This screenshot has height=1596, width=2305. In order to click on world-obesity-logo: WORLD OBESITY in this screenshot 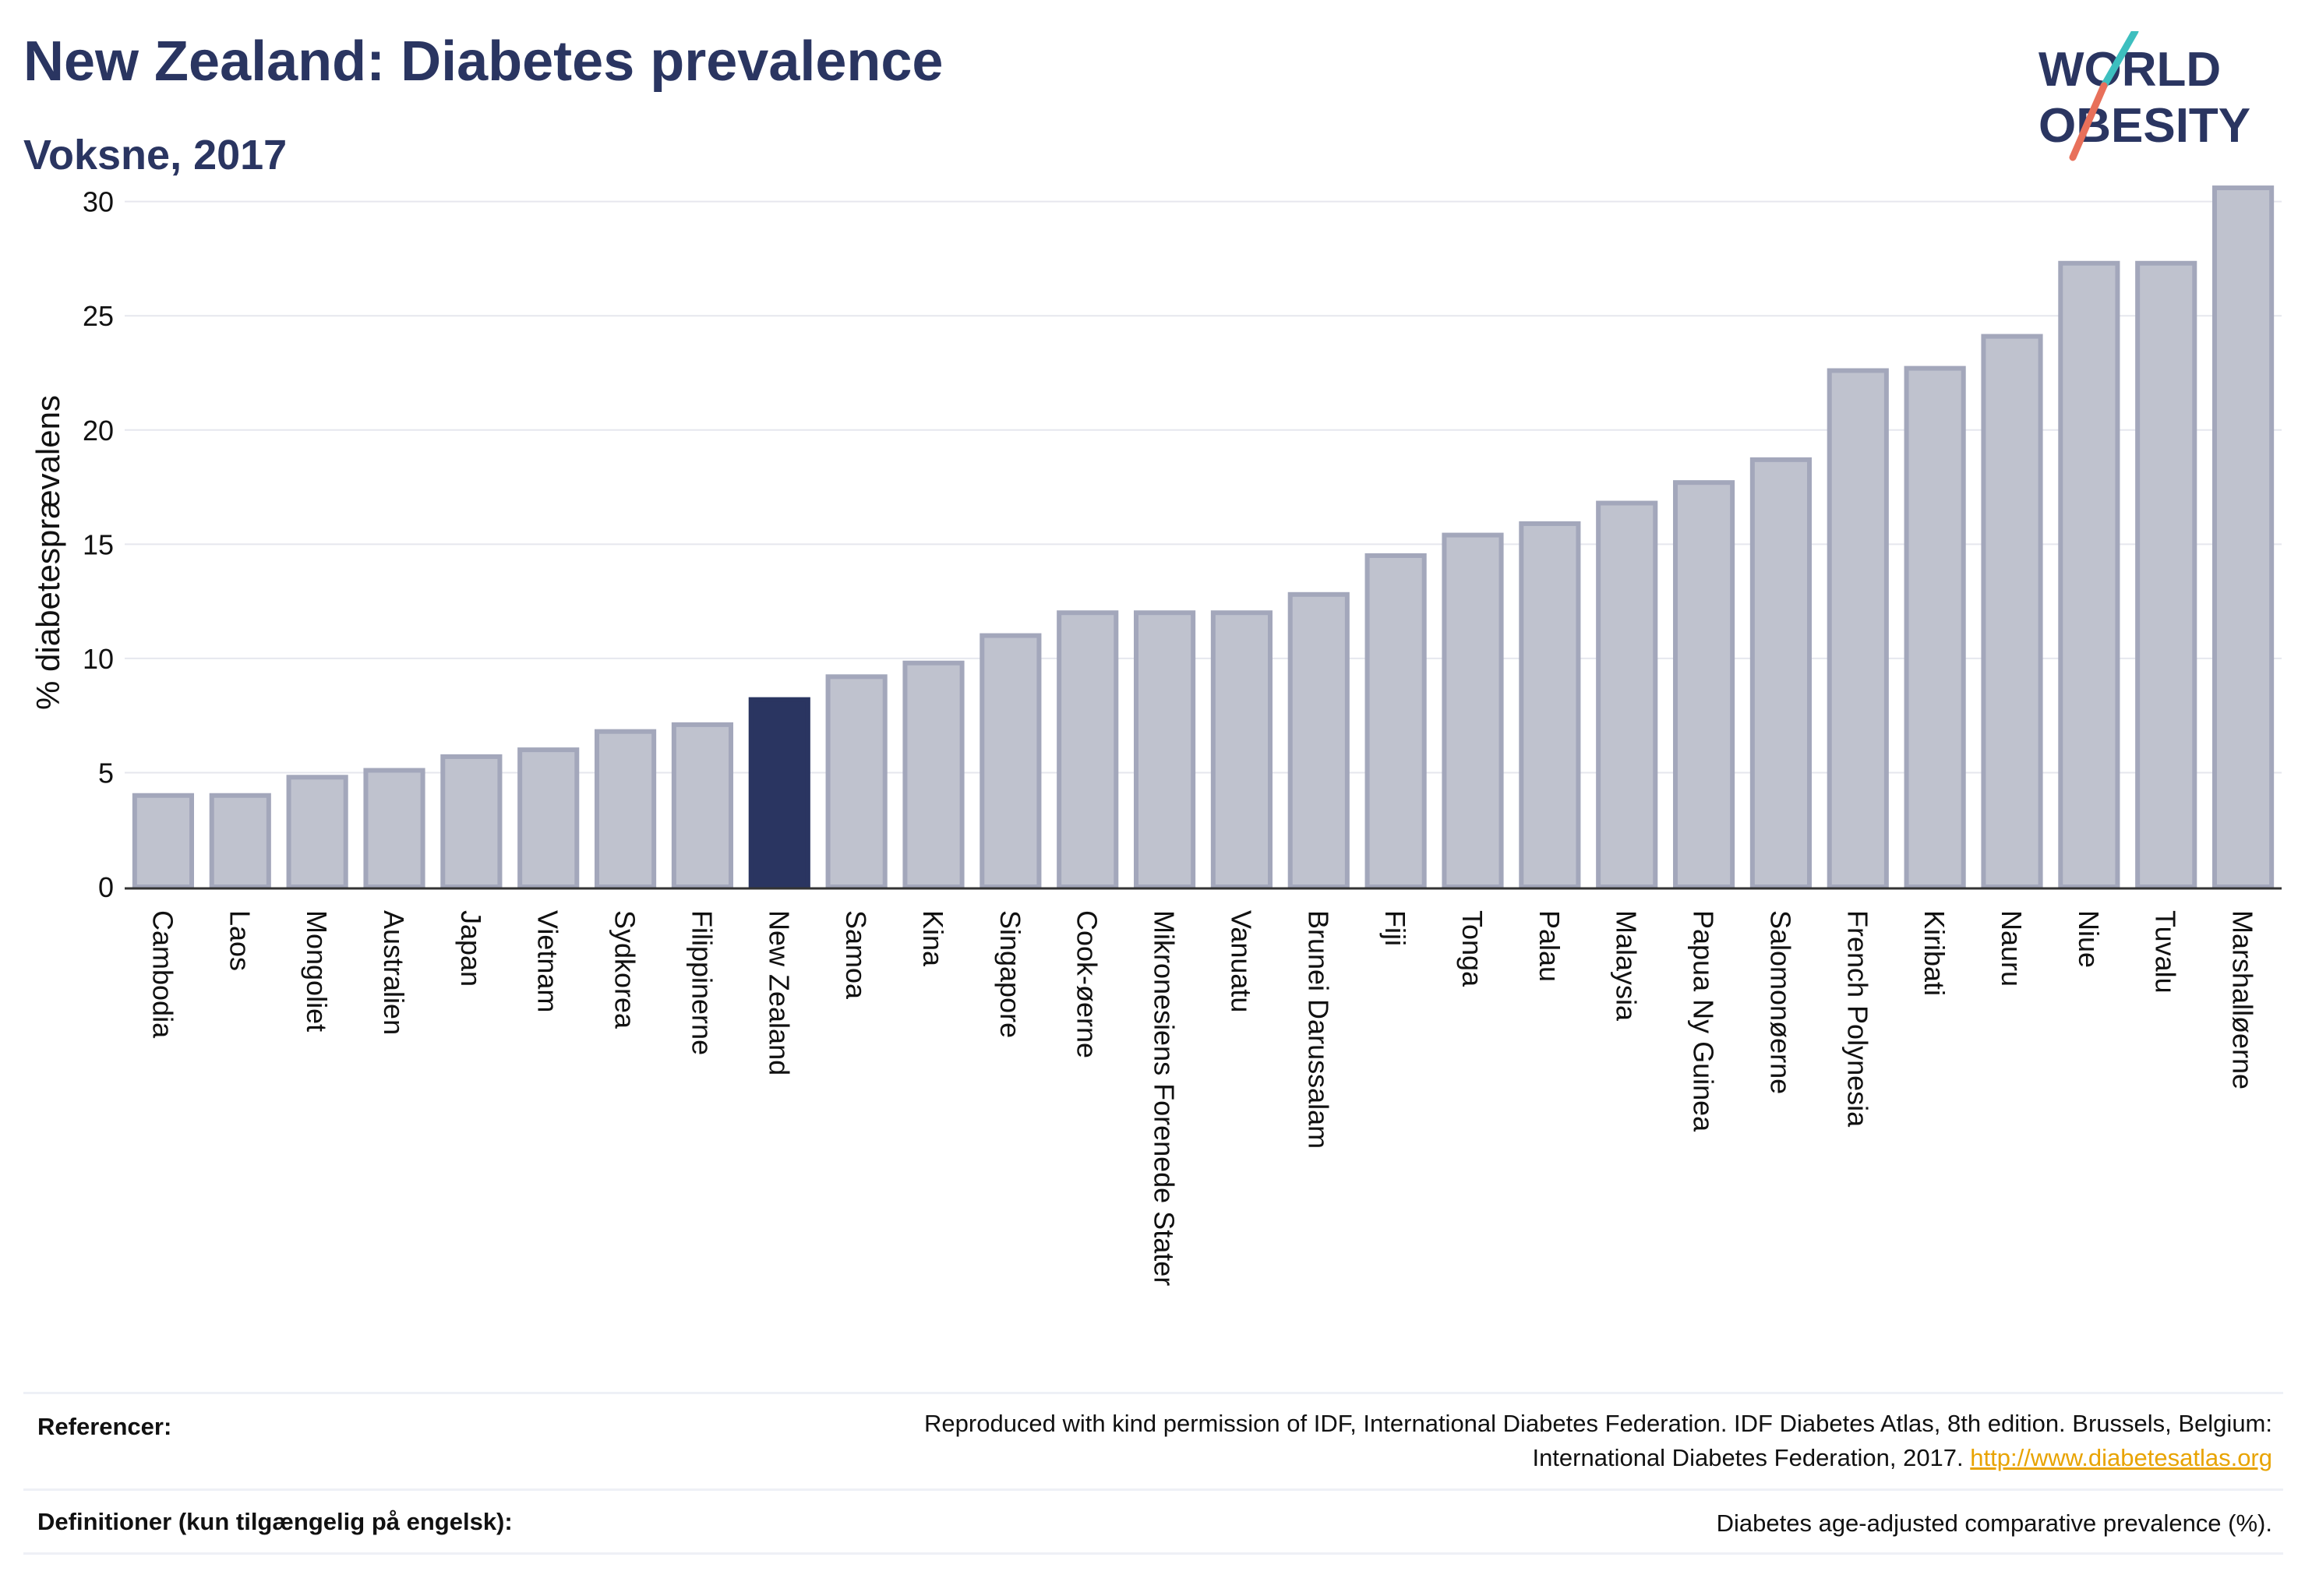, I will do `click(2144, 96)`.